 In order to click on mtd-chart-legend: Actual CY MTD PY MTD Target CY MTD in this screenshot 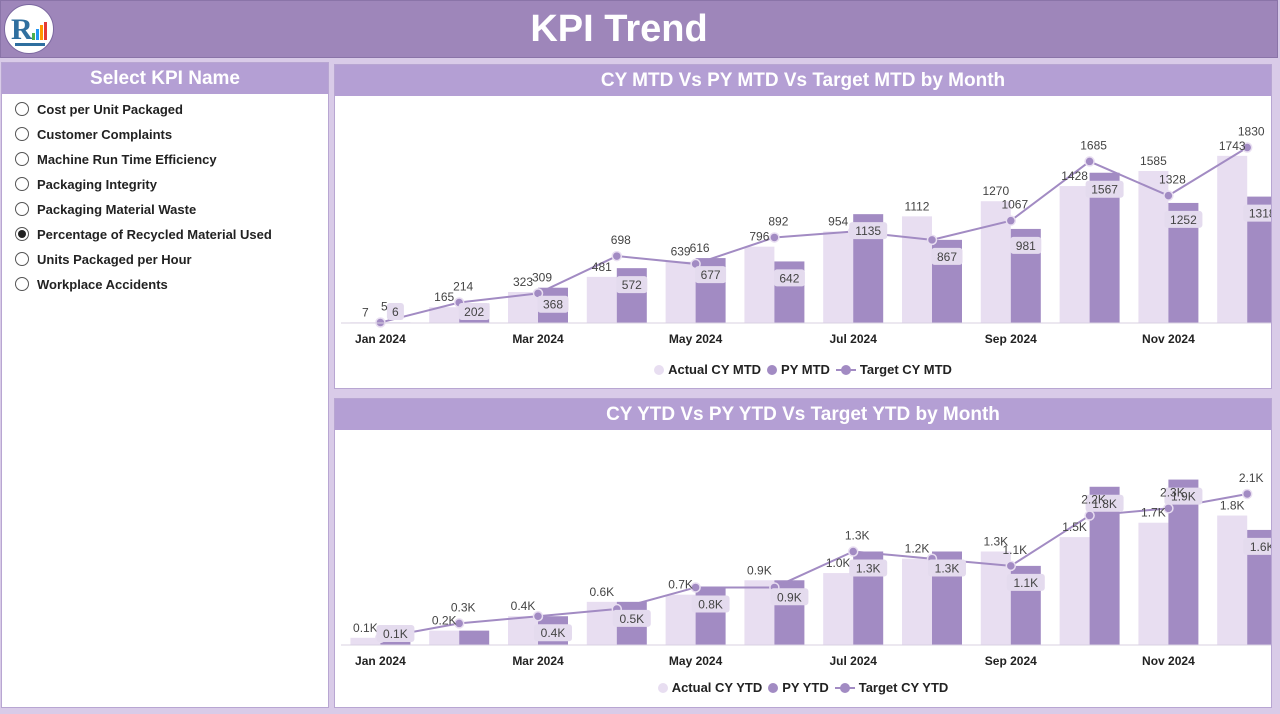, I will do `click(803, 369)`.